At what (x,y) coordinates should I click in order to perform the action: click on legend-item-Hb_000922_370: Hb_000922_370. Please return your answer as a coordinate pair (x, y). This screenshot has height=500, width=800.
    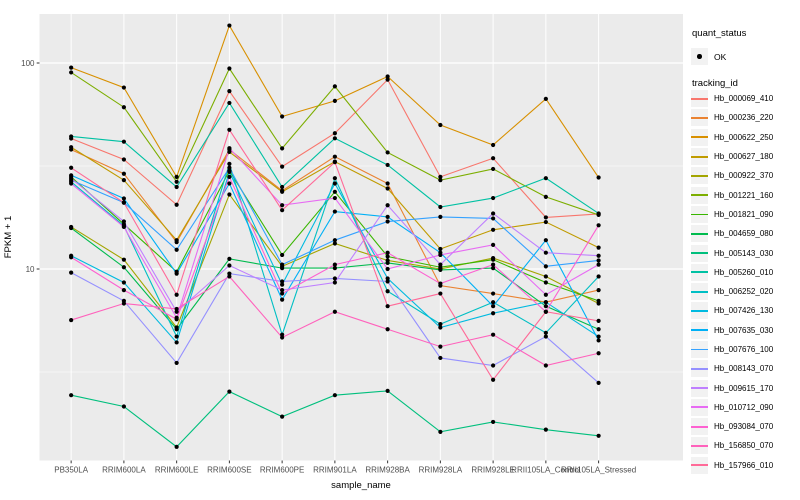
    Looking at the image, I should click on (745, 175).